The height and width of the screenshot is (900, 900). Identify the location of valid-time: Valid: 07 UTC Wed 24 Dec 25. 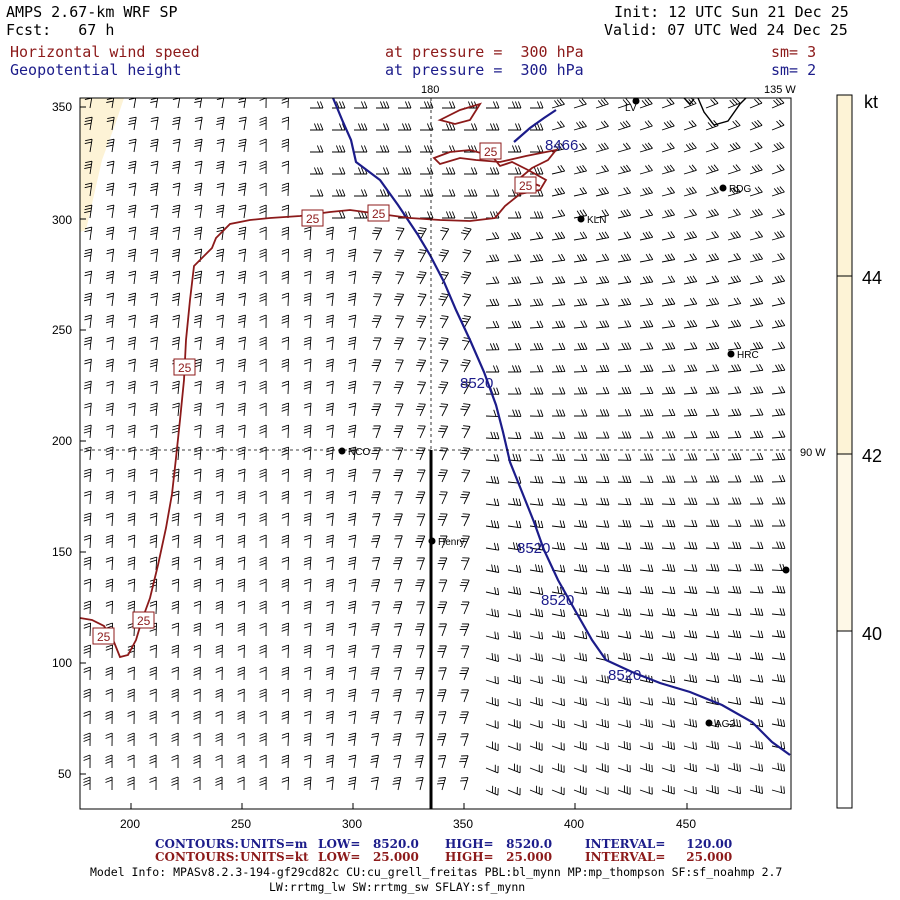
(726, 30).